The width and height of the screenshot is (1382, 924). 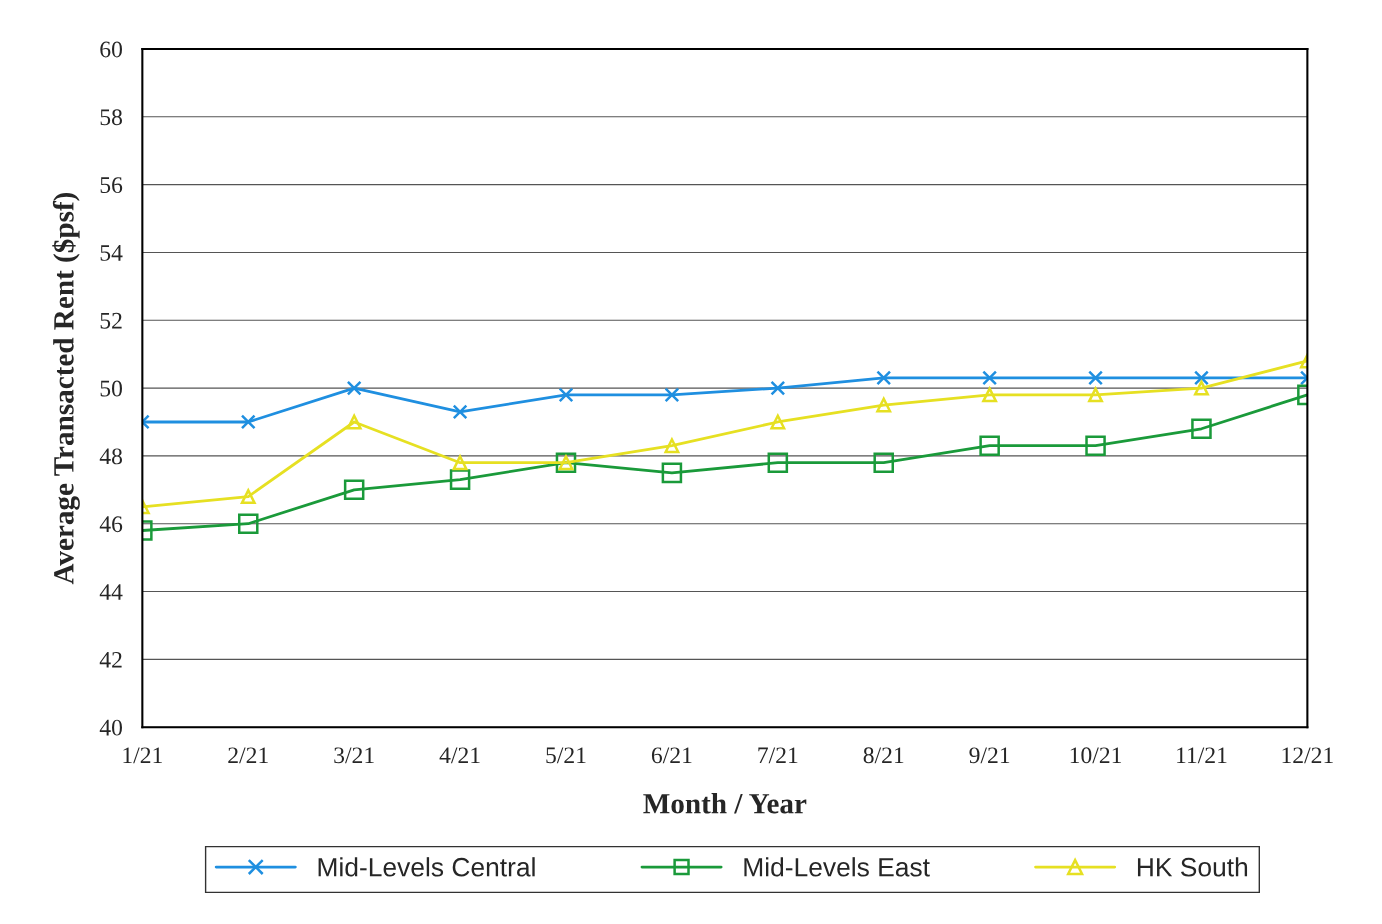 I want to click on x-tick-label: 1/21, so click(x=142, y=755).